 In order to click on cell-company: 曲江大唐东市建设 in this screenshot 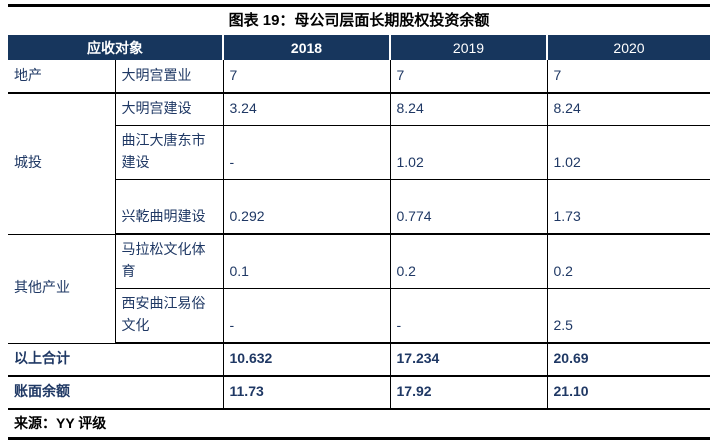, I will do `click(168, 152)`.